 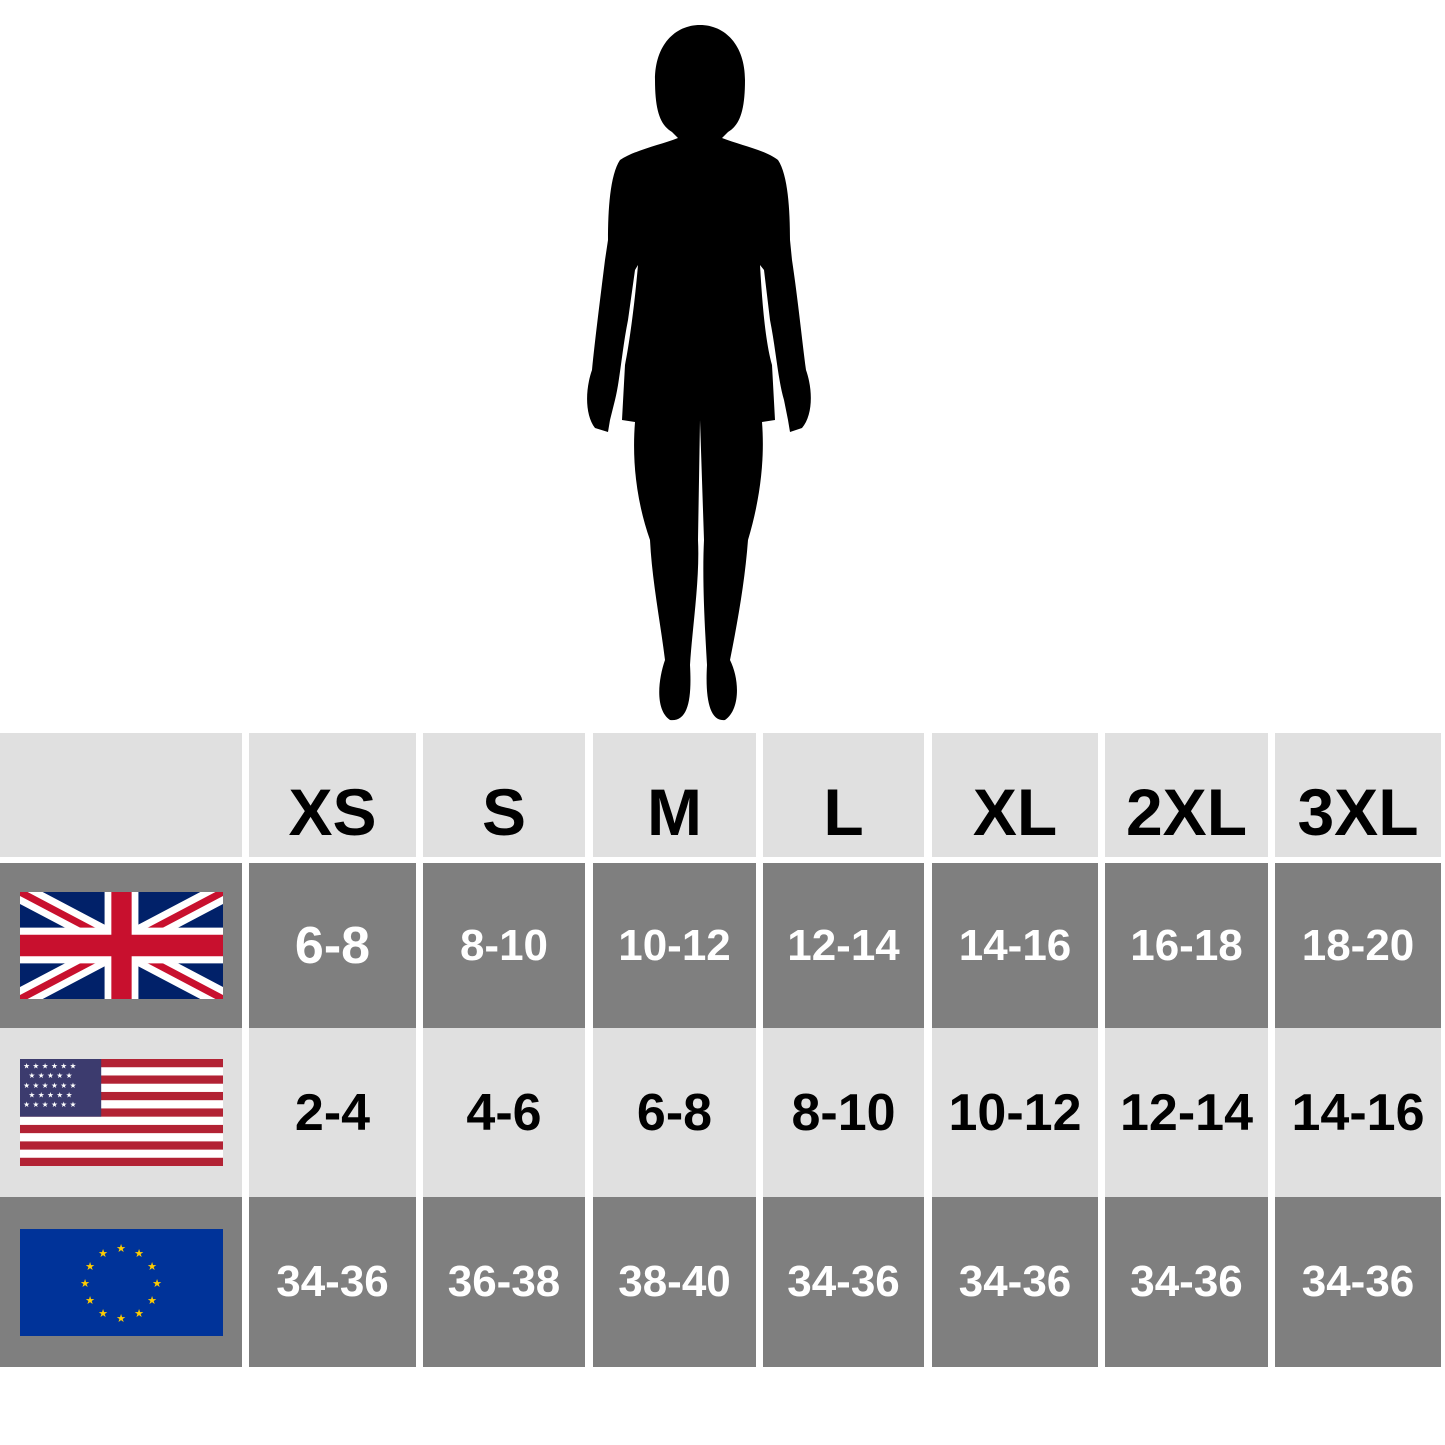 What do you see at coordinates (504, 795) in the screenshot?
I see `size-header: S` at bounding box center [504, 795].